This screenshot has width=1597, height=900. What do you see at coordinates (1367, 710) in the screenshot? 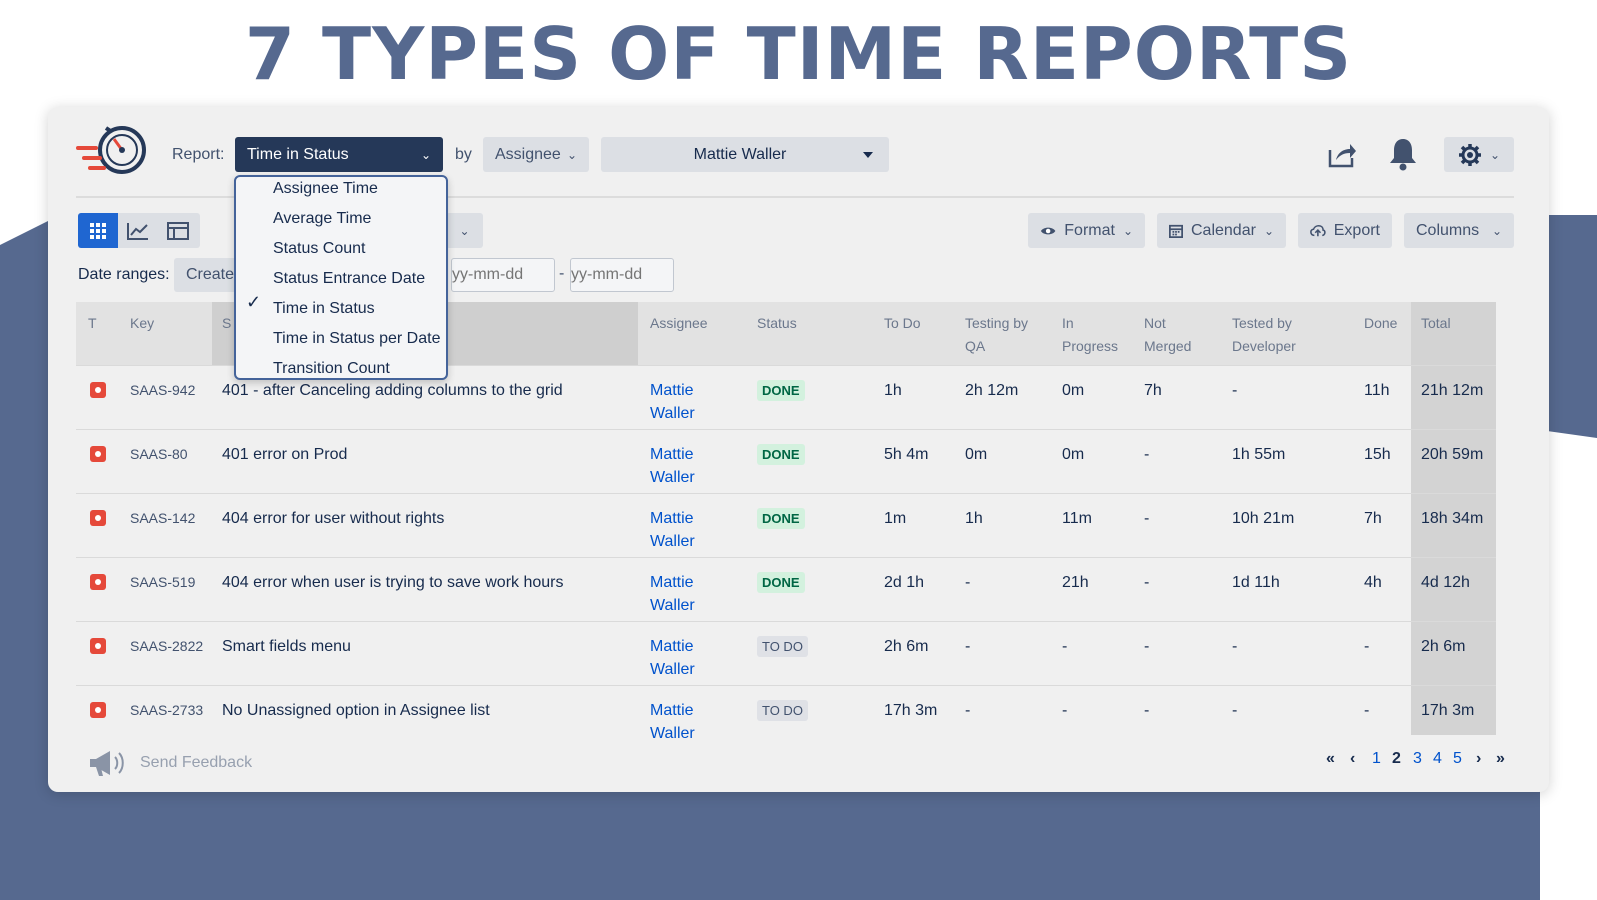
I see `row-done: -` at bounding box center [1367, 710].